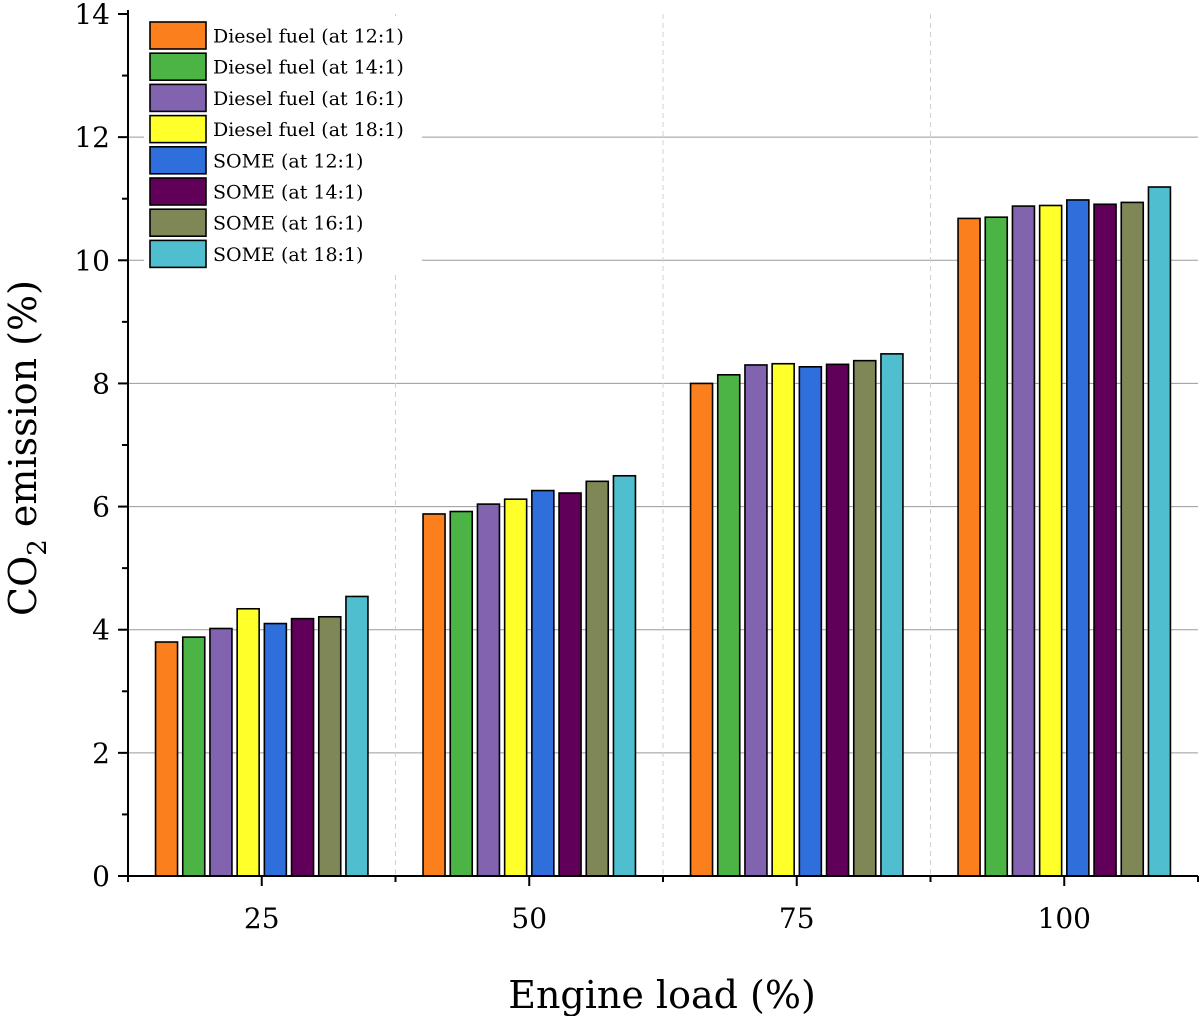  Describe the element at coordinates (288, 255) in the screenshot. I see `legend-label: SOME (at 18:1)` at that location.